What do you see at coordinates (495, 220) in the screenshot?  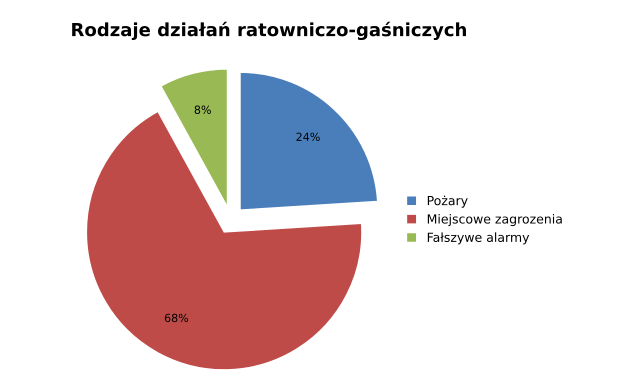 I see `legend-label: Miejscowe zagrozenia` at bounding box center [495, 220].